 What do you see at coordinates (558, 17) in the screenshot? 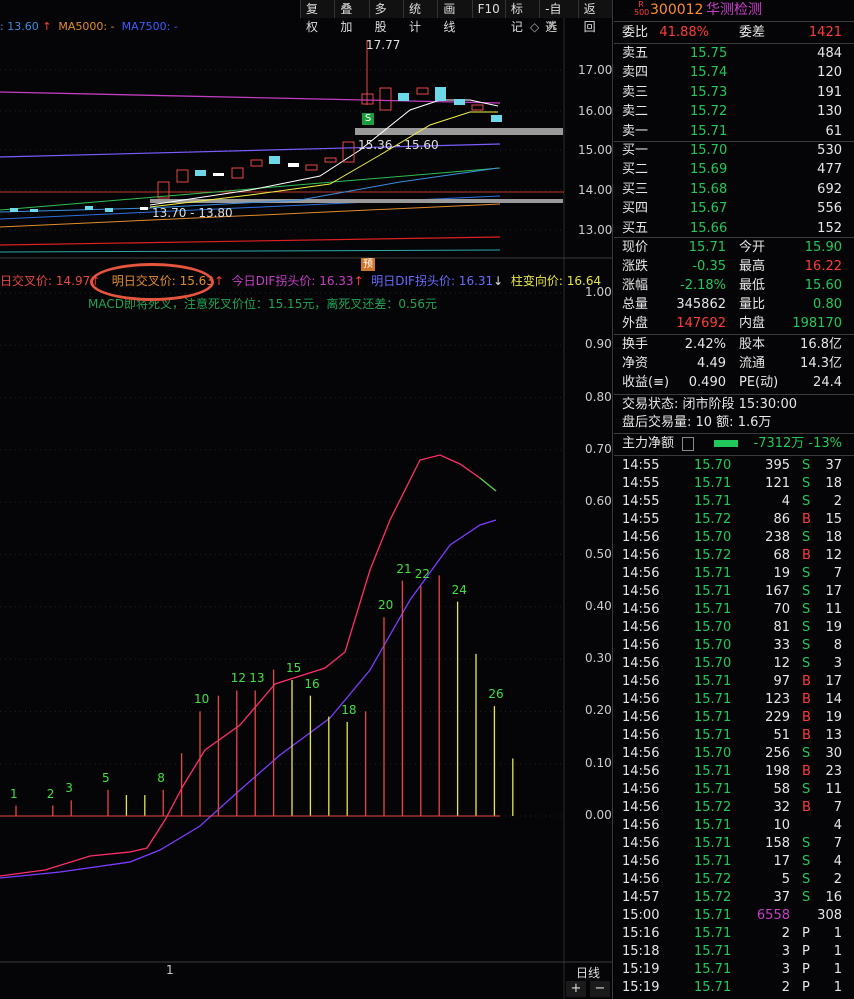
I see `toolbar-button-7: -自选` at bounding box center [558, 17].